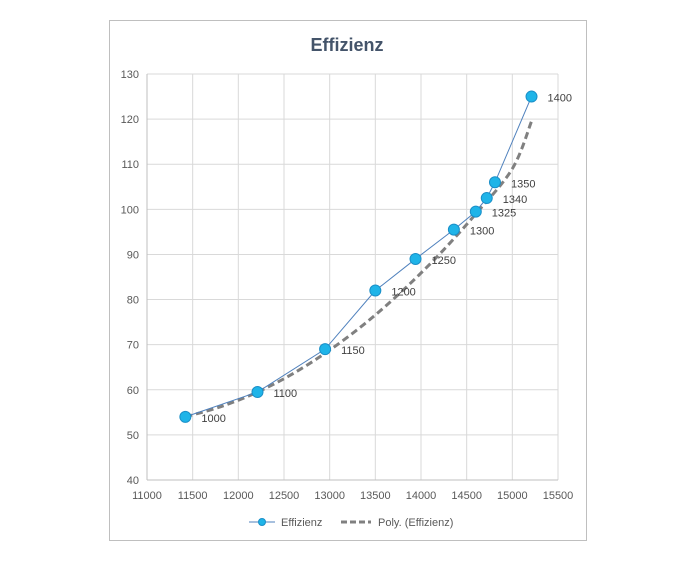  What do you see at coordinates (504, 214) in the screenshot?
I see `data-label: 1325` at bounding box center [504, 214].